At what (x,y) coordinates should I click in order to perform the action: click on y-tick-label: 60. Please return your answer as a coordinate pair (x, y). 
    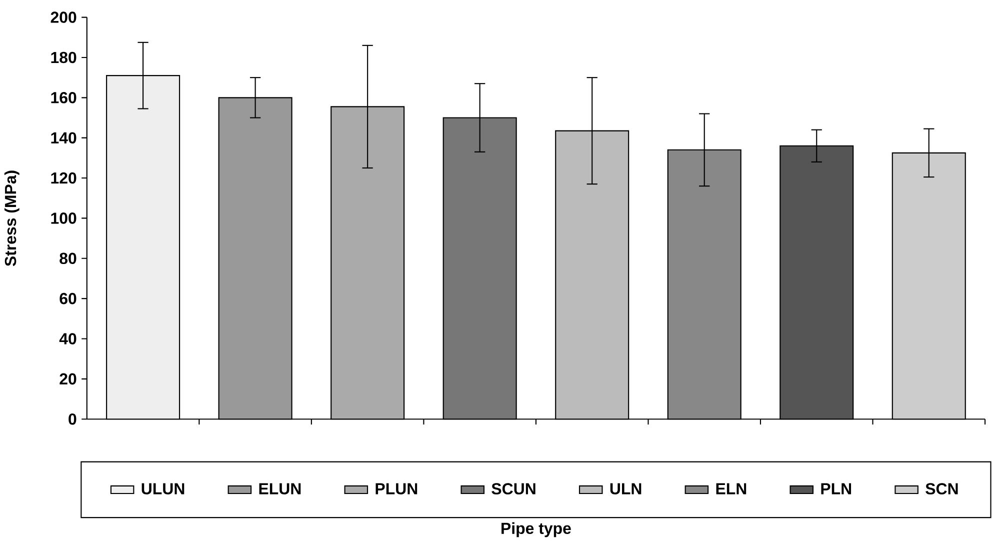
    Looking at the image, I should click on (68, 298).